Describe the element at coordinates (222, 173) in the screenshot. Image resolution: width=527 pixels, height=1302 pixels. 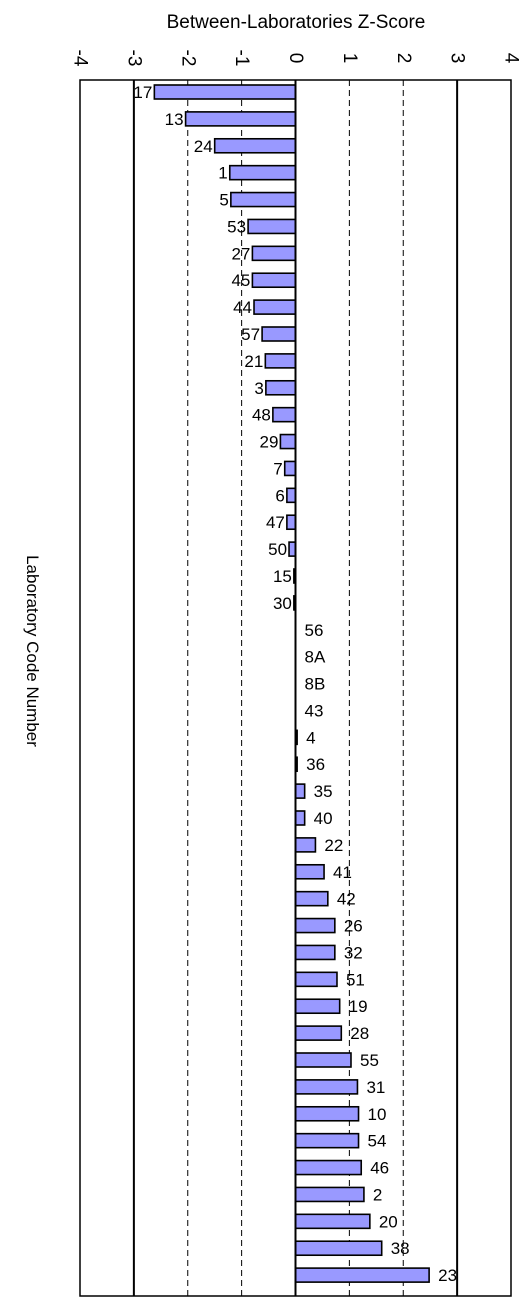
I see `category-label: 1` at that location.